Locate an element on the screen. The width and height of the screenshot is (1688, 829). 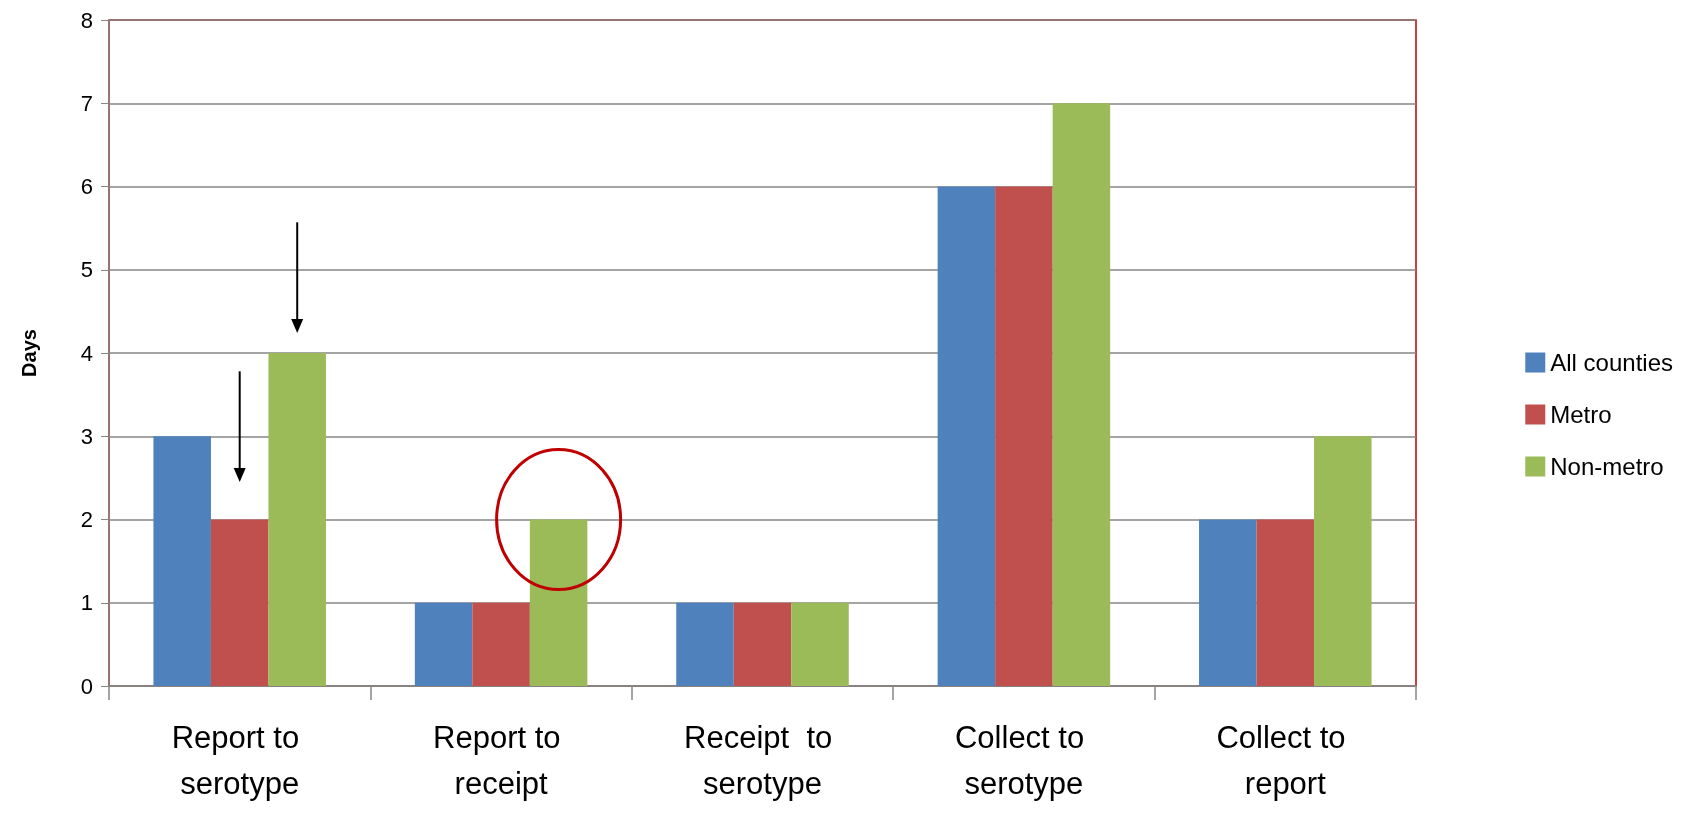
y-tick-label: 5 is located at coordinates (86, 270).